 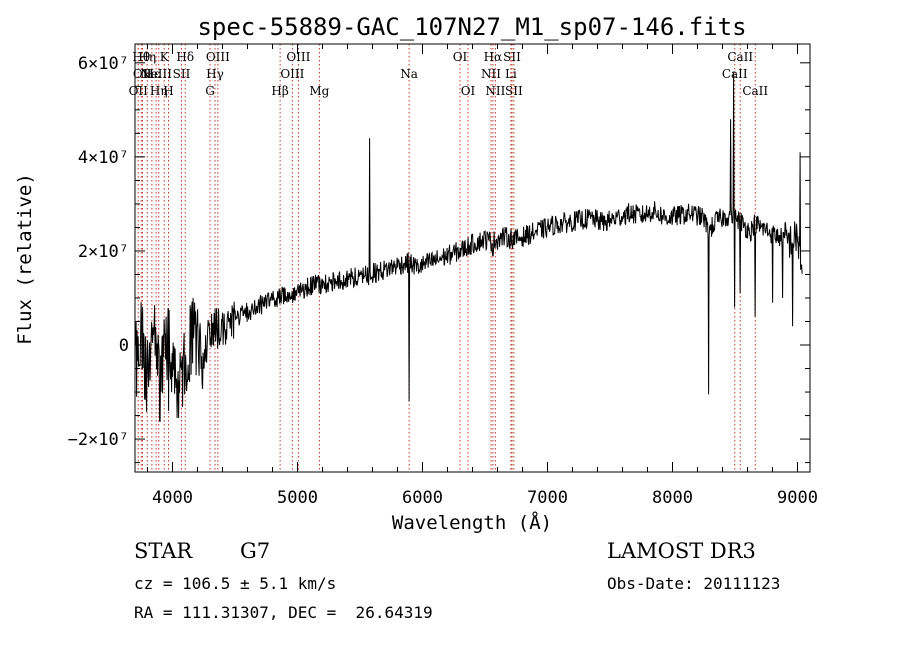 I want to click on y-tick-label: 4×10⁷, so click(x=103, y=158).